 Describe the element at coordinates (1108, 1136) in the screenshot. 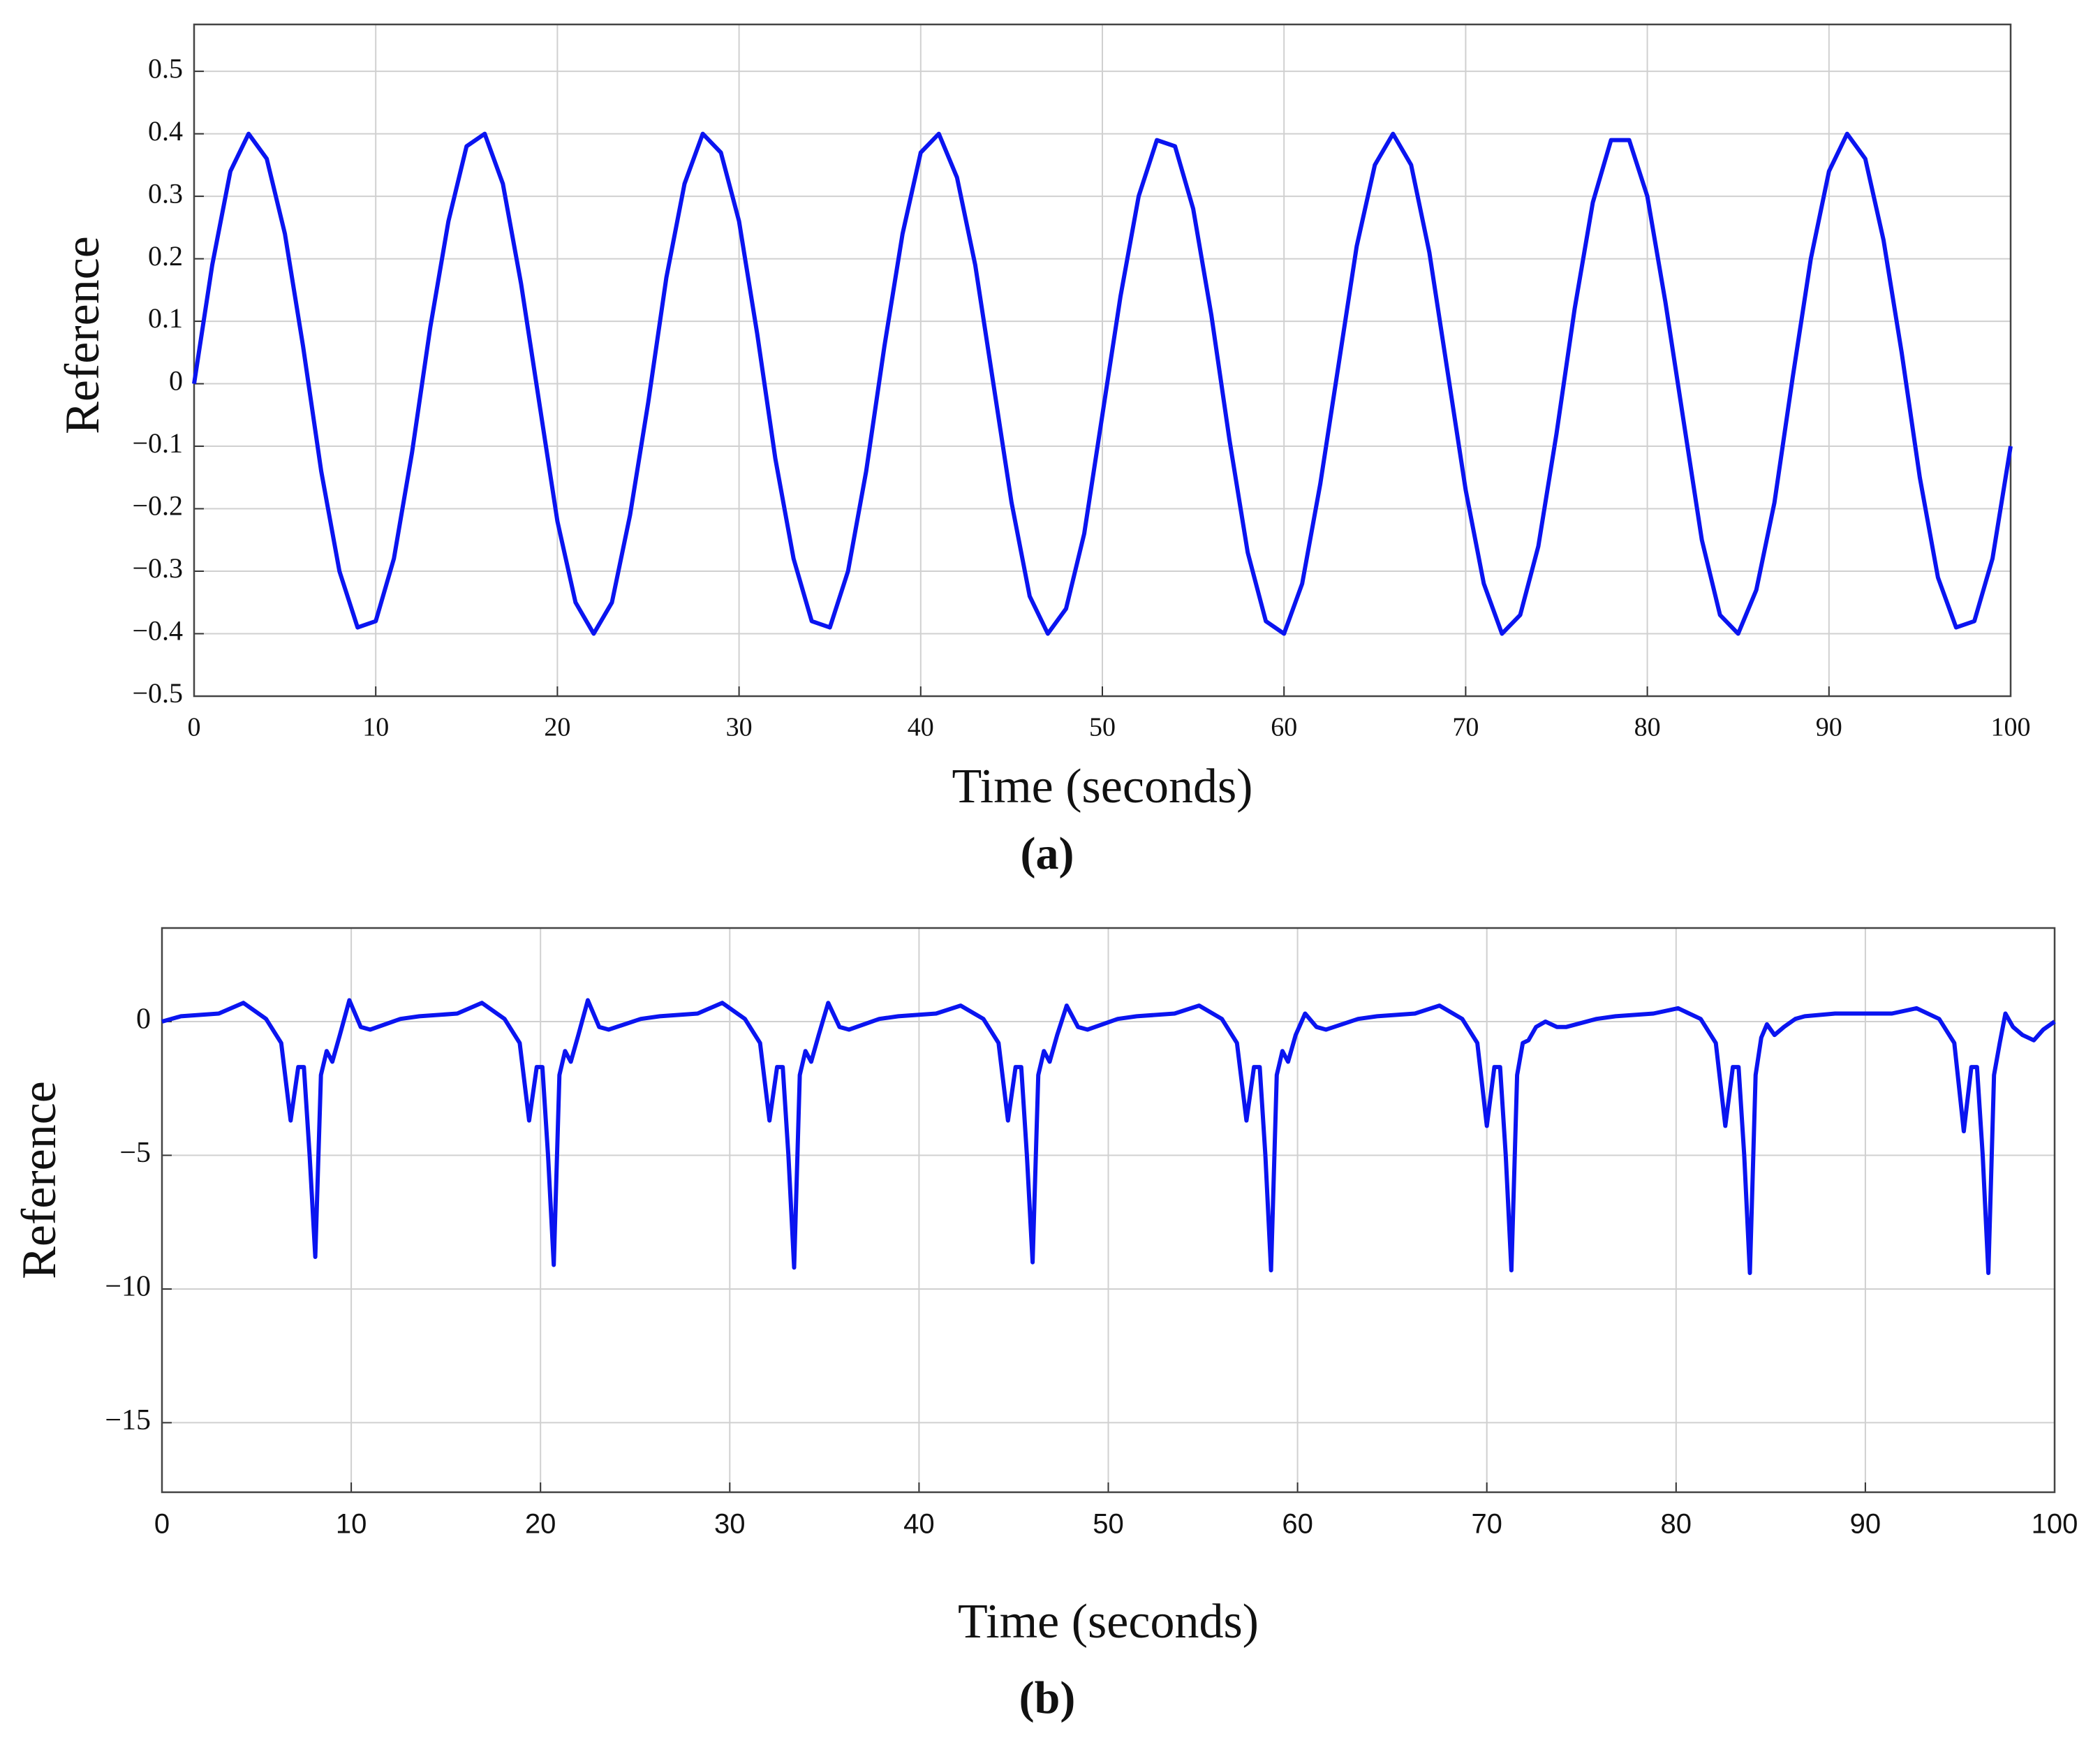

I see `data-line` at that location.